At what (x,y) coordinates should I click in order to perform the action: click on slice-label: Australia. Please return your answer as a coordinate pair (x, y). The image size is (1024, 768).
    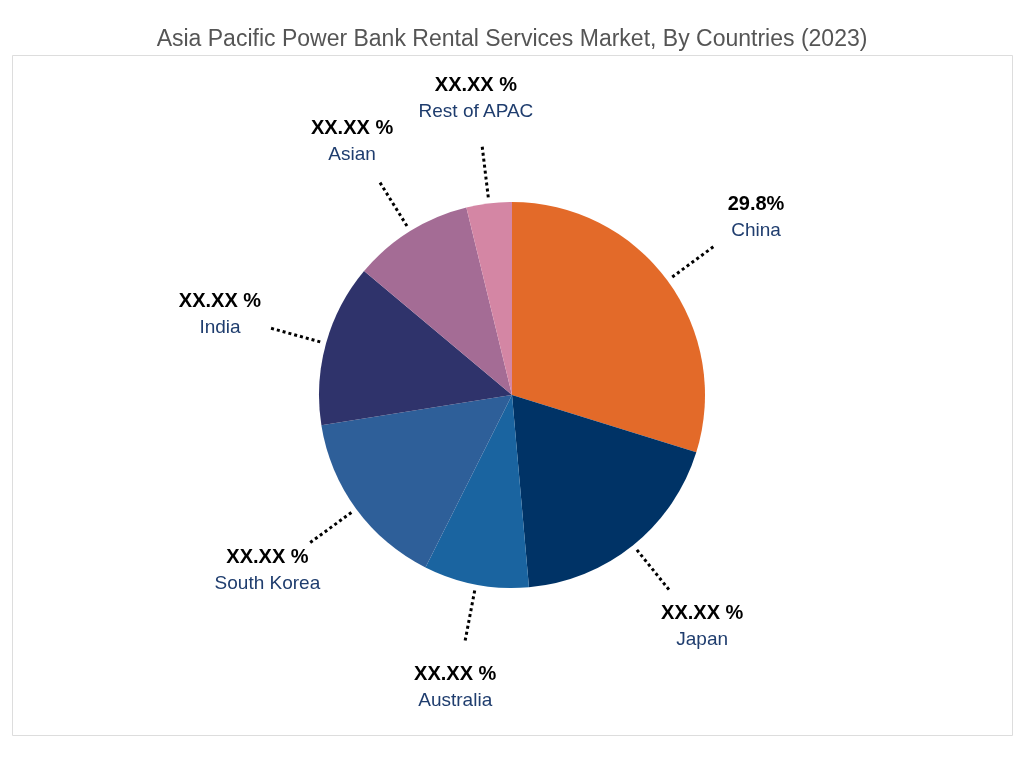
    Looking at the image, I should click on (455, 699).